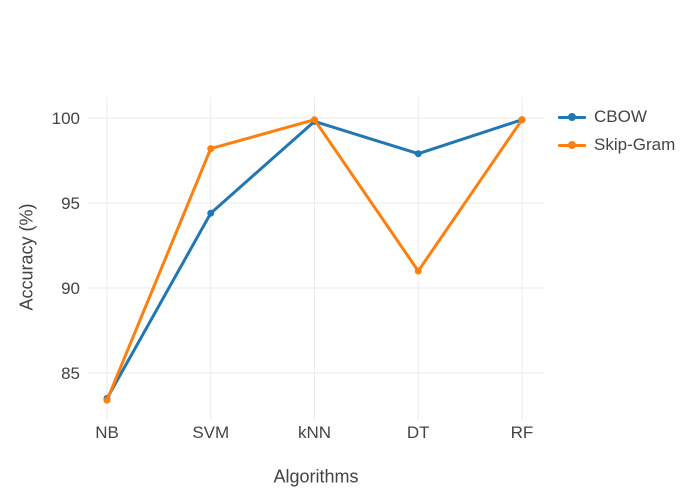 The image size is (700, 500). Describe the element at coordinates (70, 373) in the screenshot. I see `svg-text: 85` at that location.